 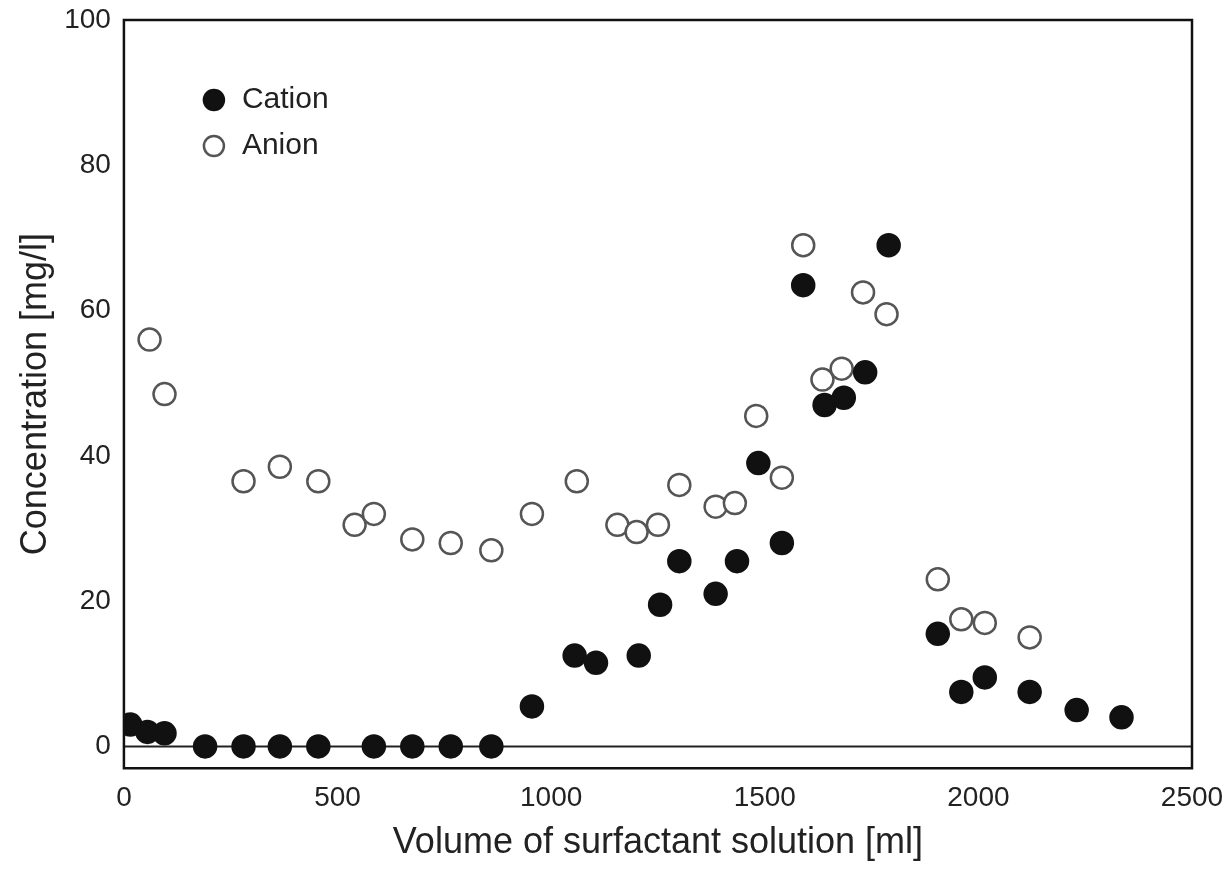 What do you see at coordinates (95, 454) in the screenshot?
I see `y-tick-label: 40` at bounding box center [95, 454].